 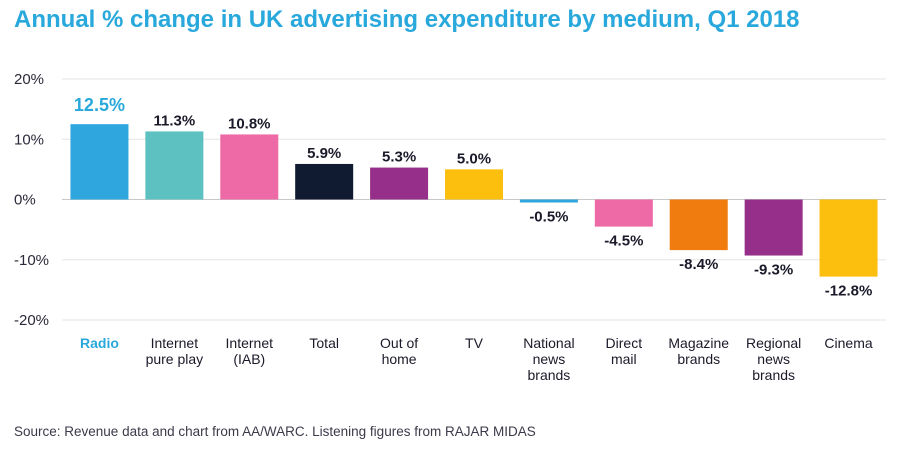 I want to click on y-tick-label: 20%, so click(x=29, y=79).